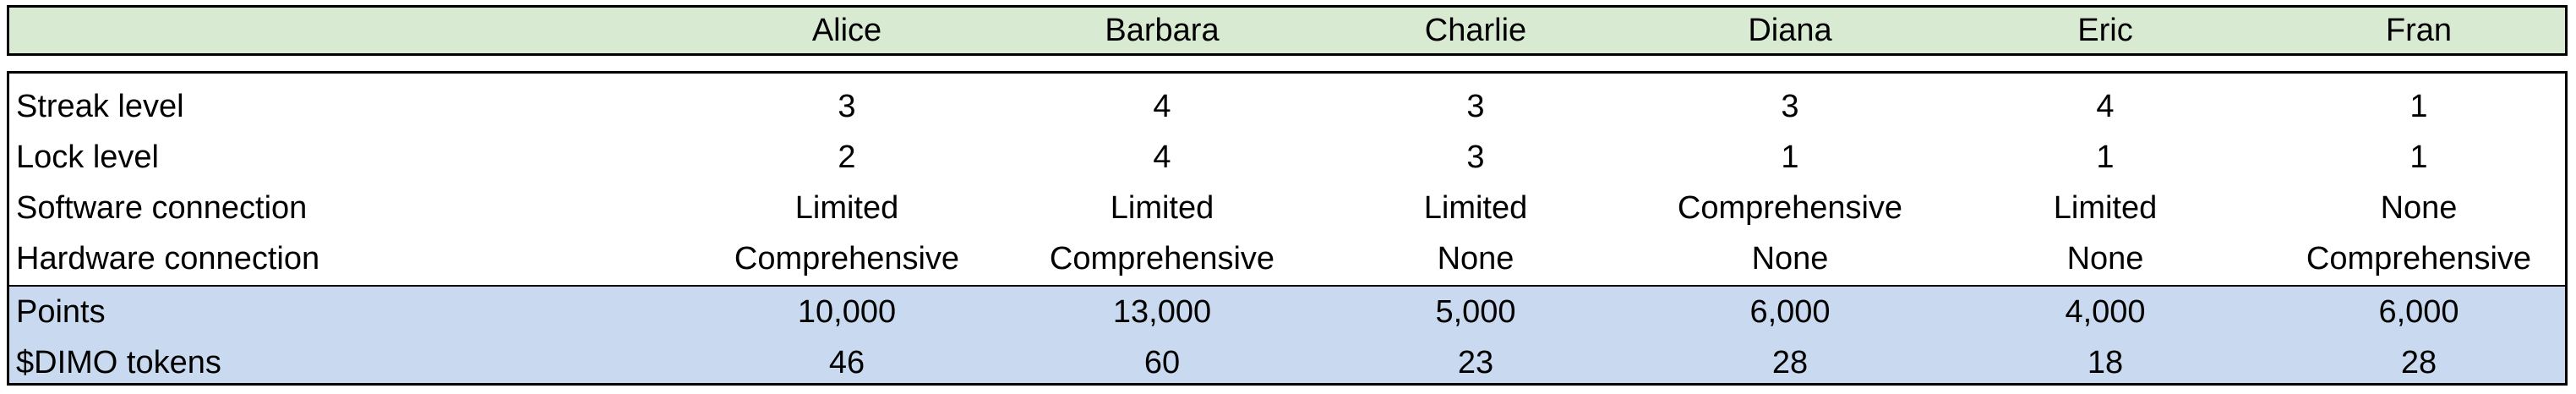 The height and width of the screenshot is (394, 2576). I want to click on column-header-alice: Alice, so click(846, 31).